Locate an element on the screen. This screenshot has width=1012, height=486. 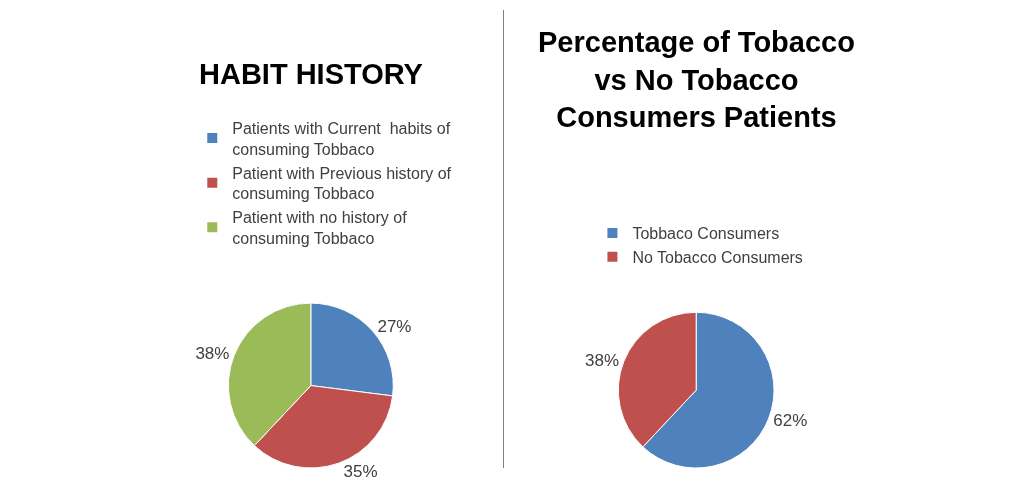
legend-label: Patient with Previous history of consuming Tobbaco is located at coordinates (342, 183).